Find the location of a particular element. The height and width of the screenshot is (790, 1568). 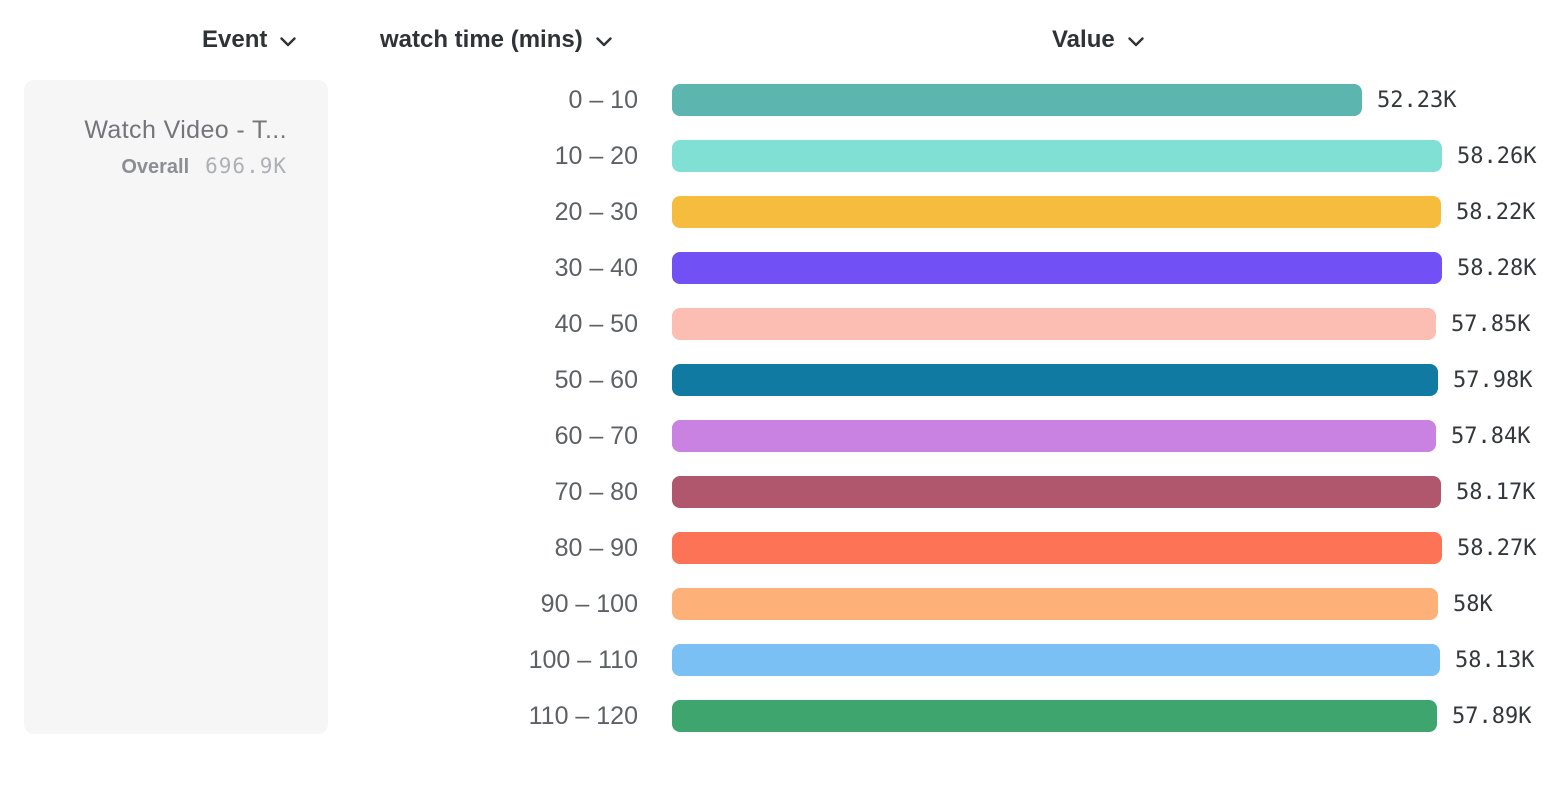

chart-row: 0 – 10 52.23K is located at coordinates (784, 100).